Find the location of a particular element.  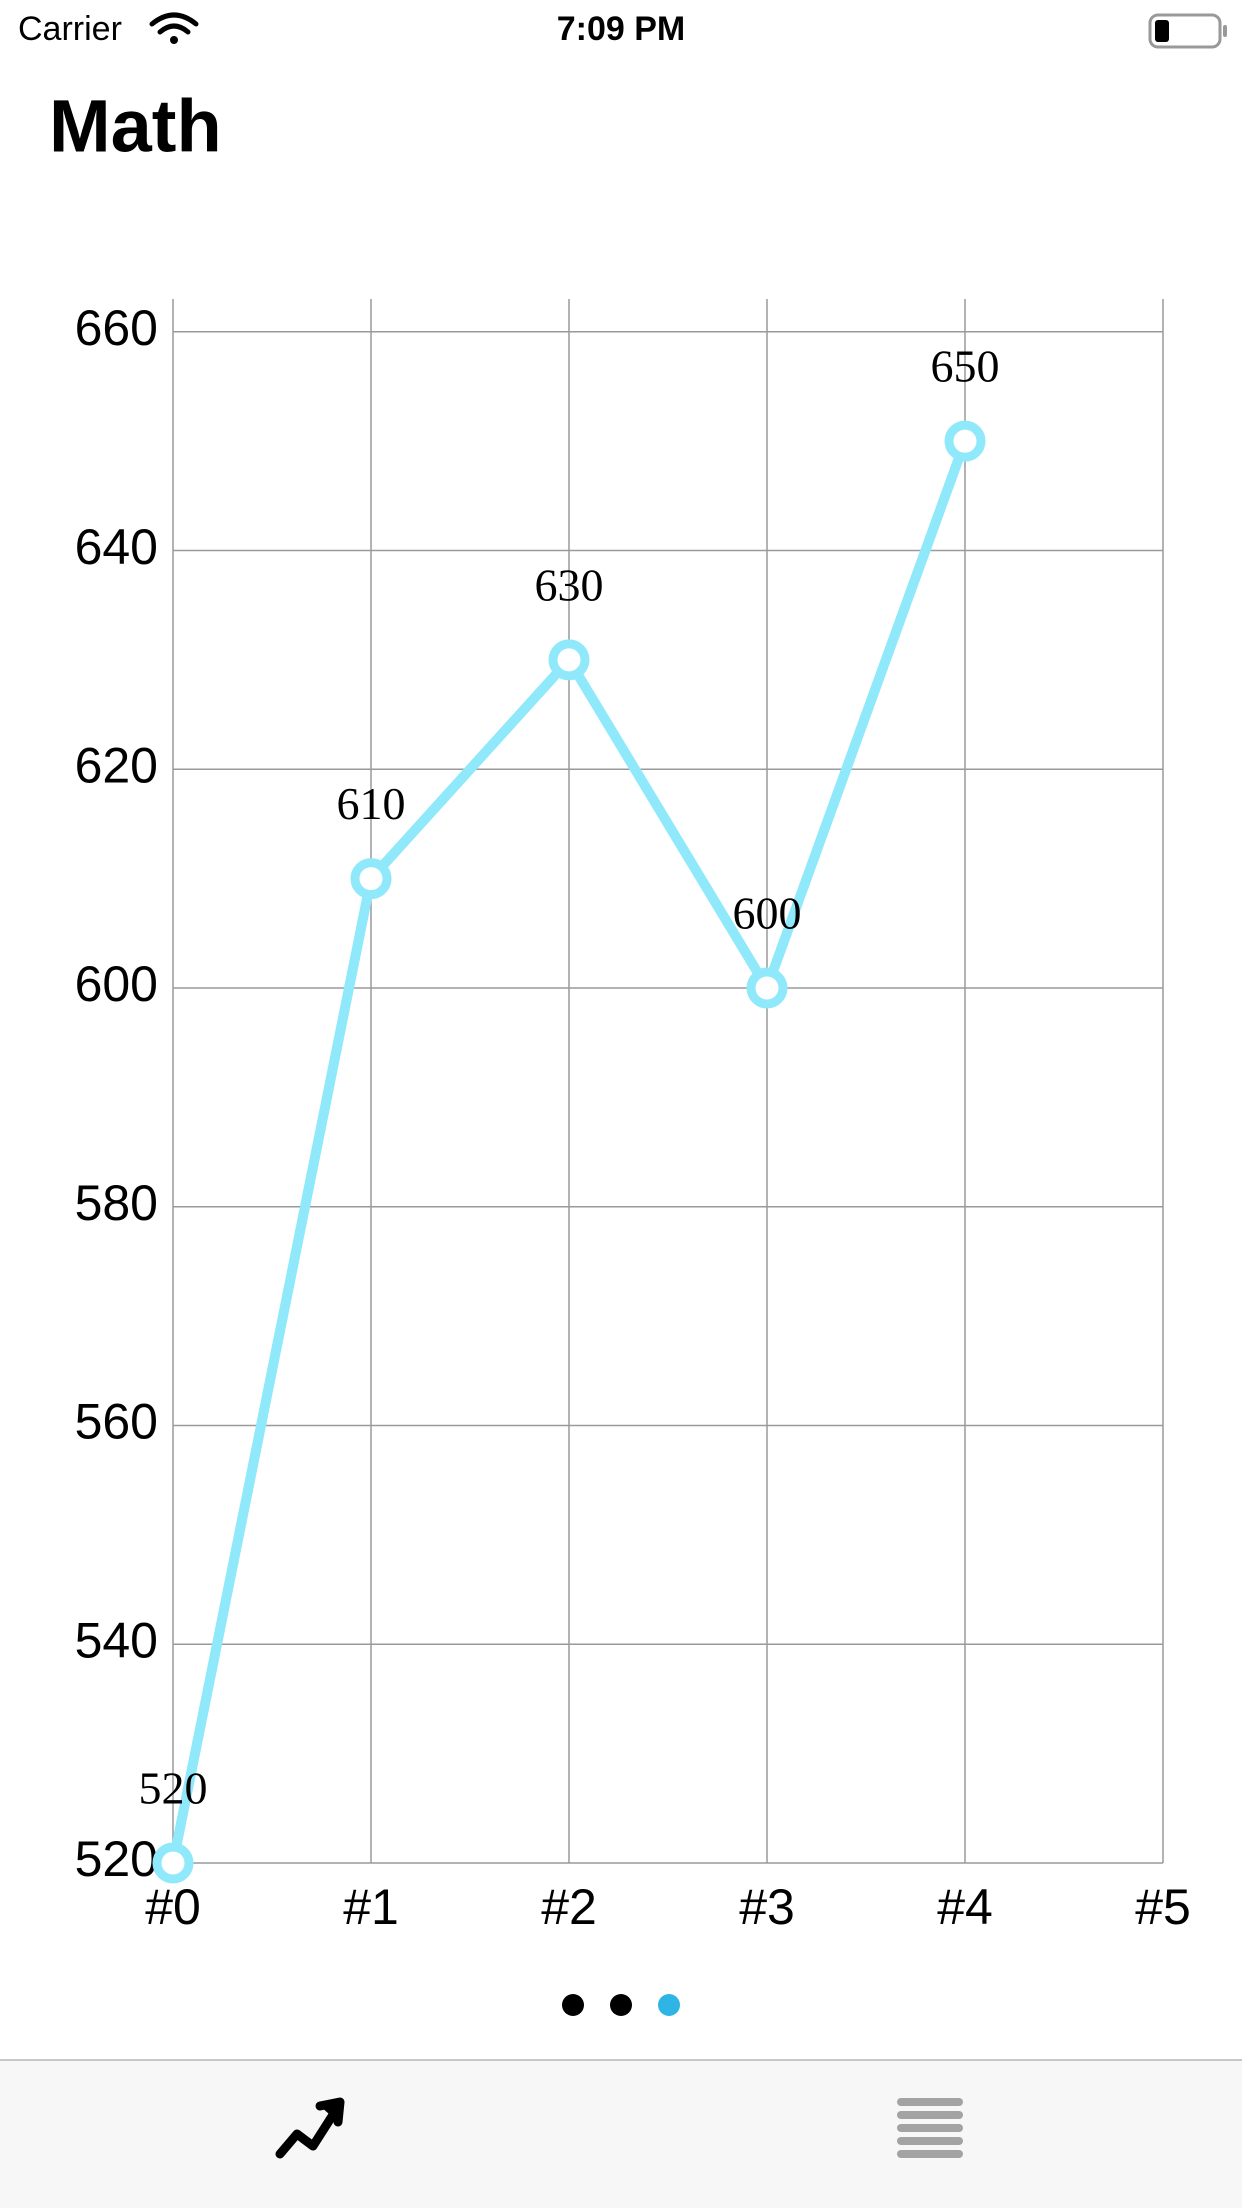

data-label: 630 is located at coordinates (569, 584).